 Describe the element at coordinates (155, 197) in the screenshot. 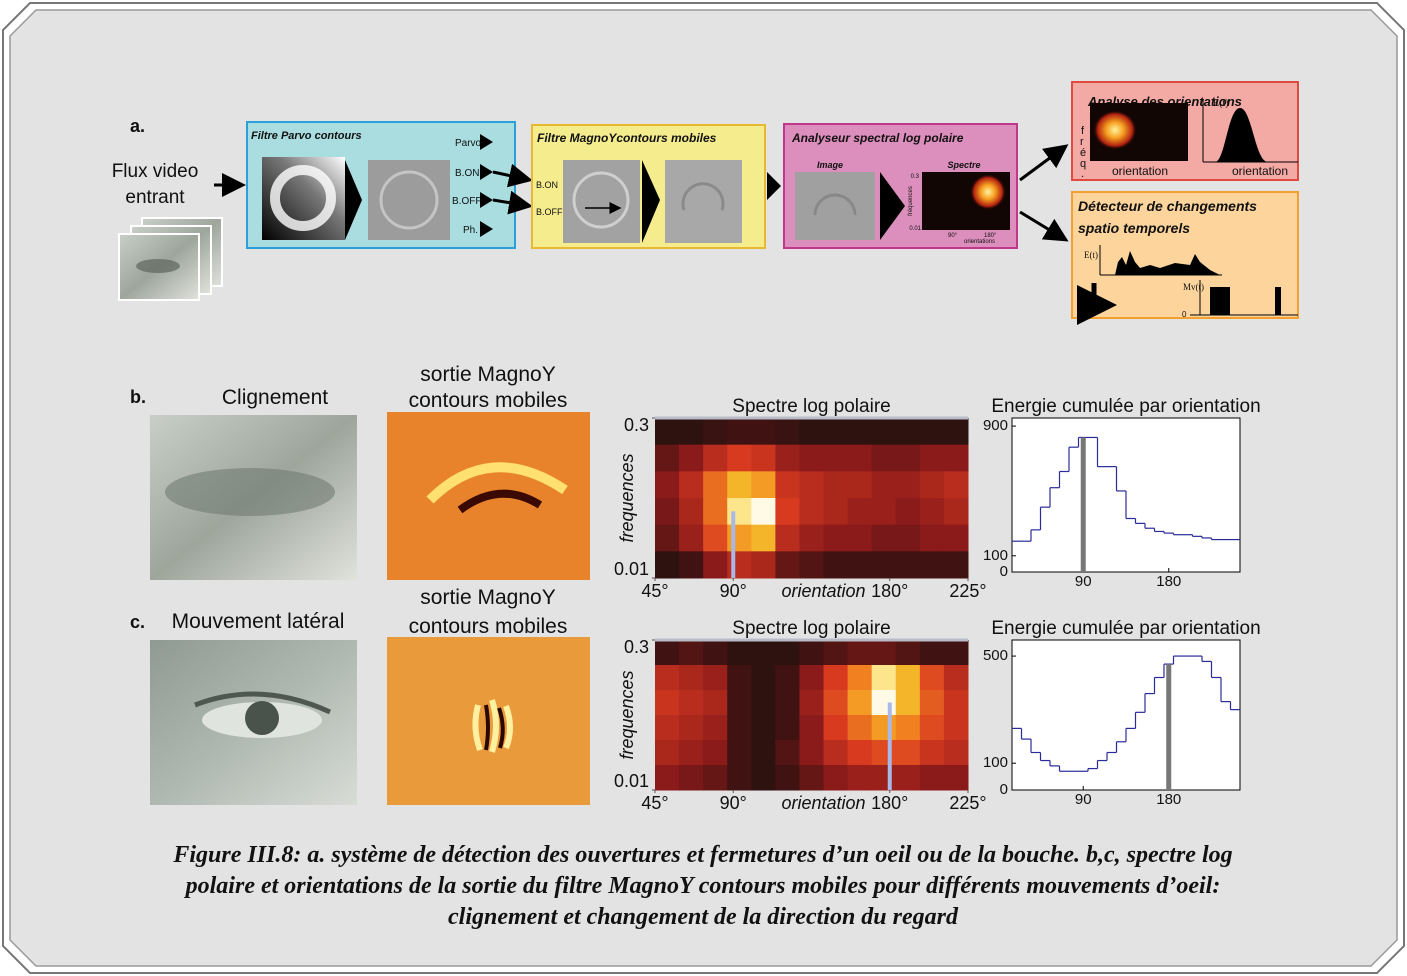

I see `input-label: entrant` at that location.